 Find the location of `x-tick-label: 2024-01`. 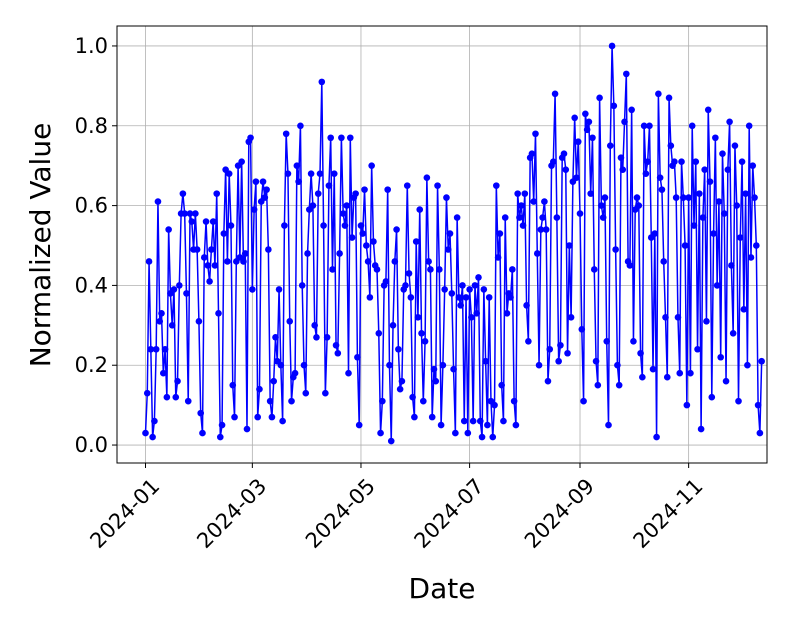

x-tick-label: 2024-01 is located at coordinates (124, 513).